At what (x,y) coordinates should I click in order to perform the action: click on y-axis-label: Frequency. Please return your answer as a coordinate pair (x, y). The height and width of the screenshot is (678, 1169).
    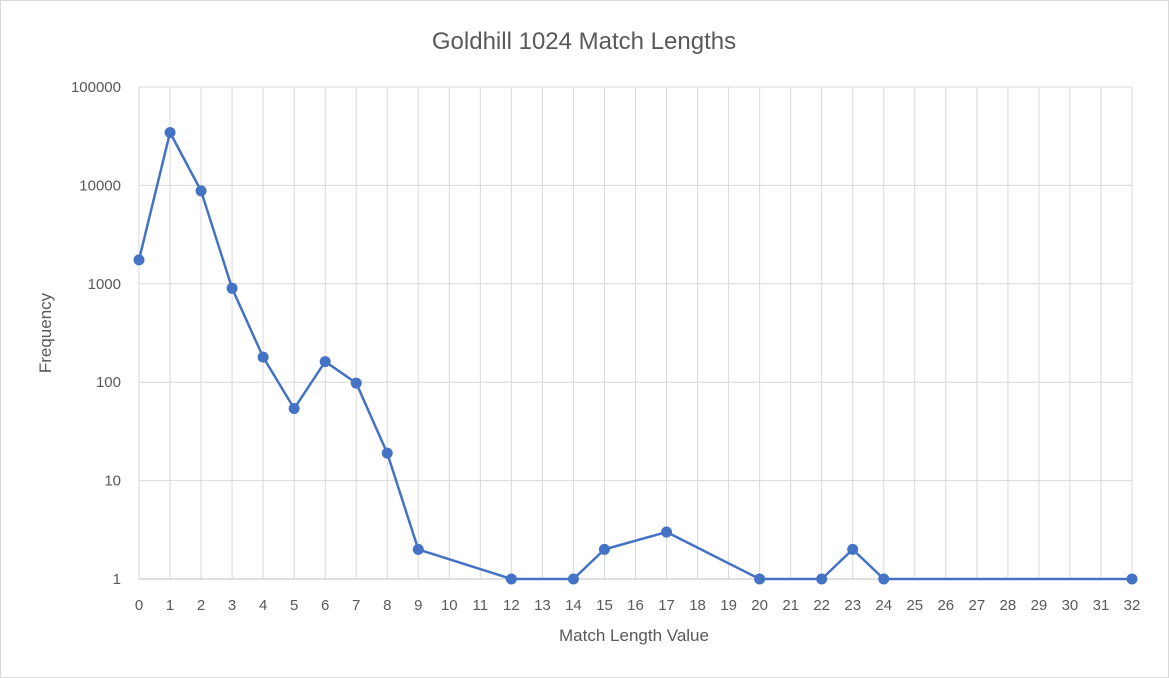
    Looking at the image, I should click on (45, 332).